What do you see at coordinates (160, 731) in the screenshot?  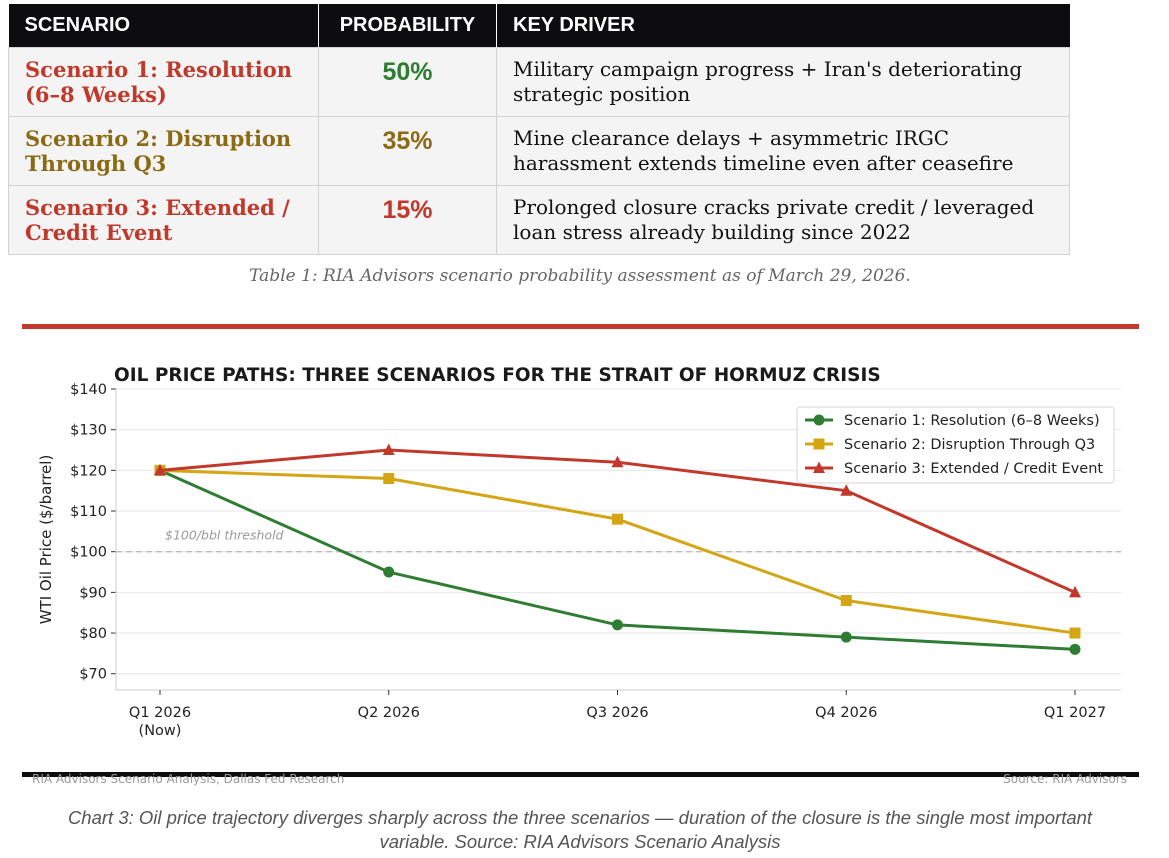 I see `x-tick-sublabel: (Now)` at bounding box center [160, 731].